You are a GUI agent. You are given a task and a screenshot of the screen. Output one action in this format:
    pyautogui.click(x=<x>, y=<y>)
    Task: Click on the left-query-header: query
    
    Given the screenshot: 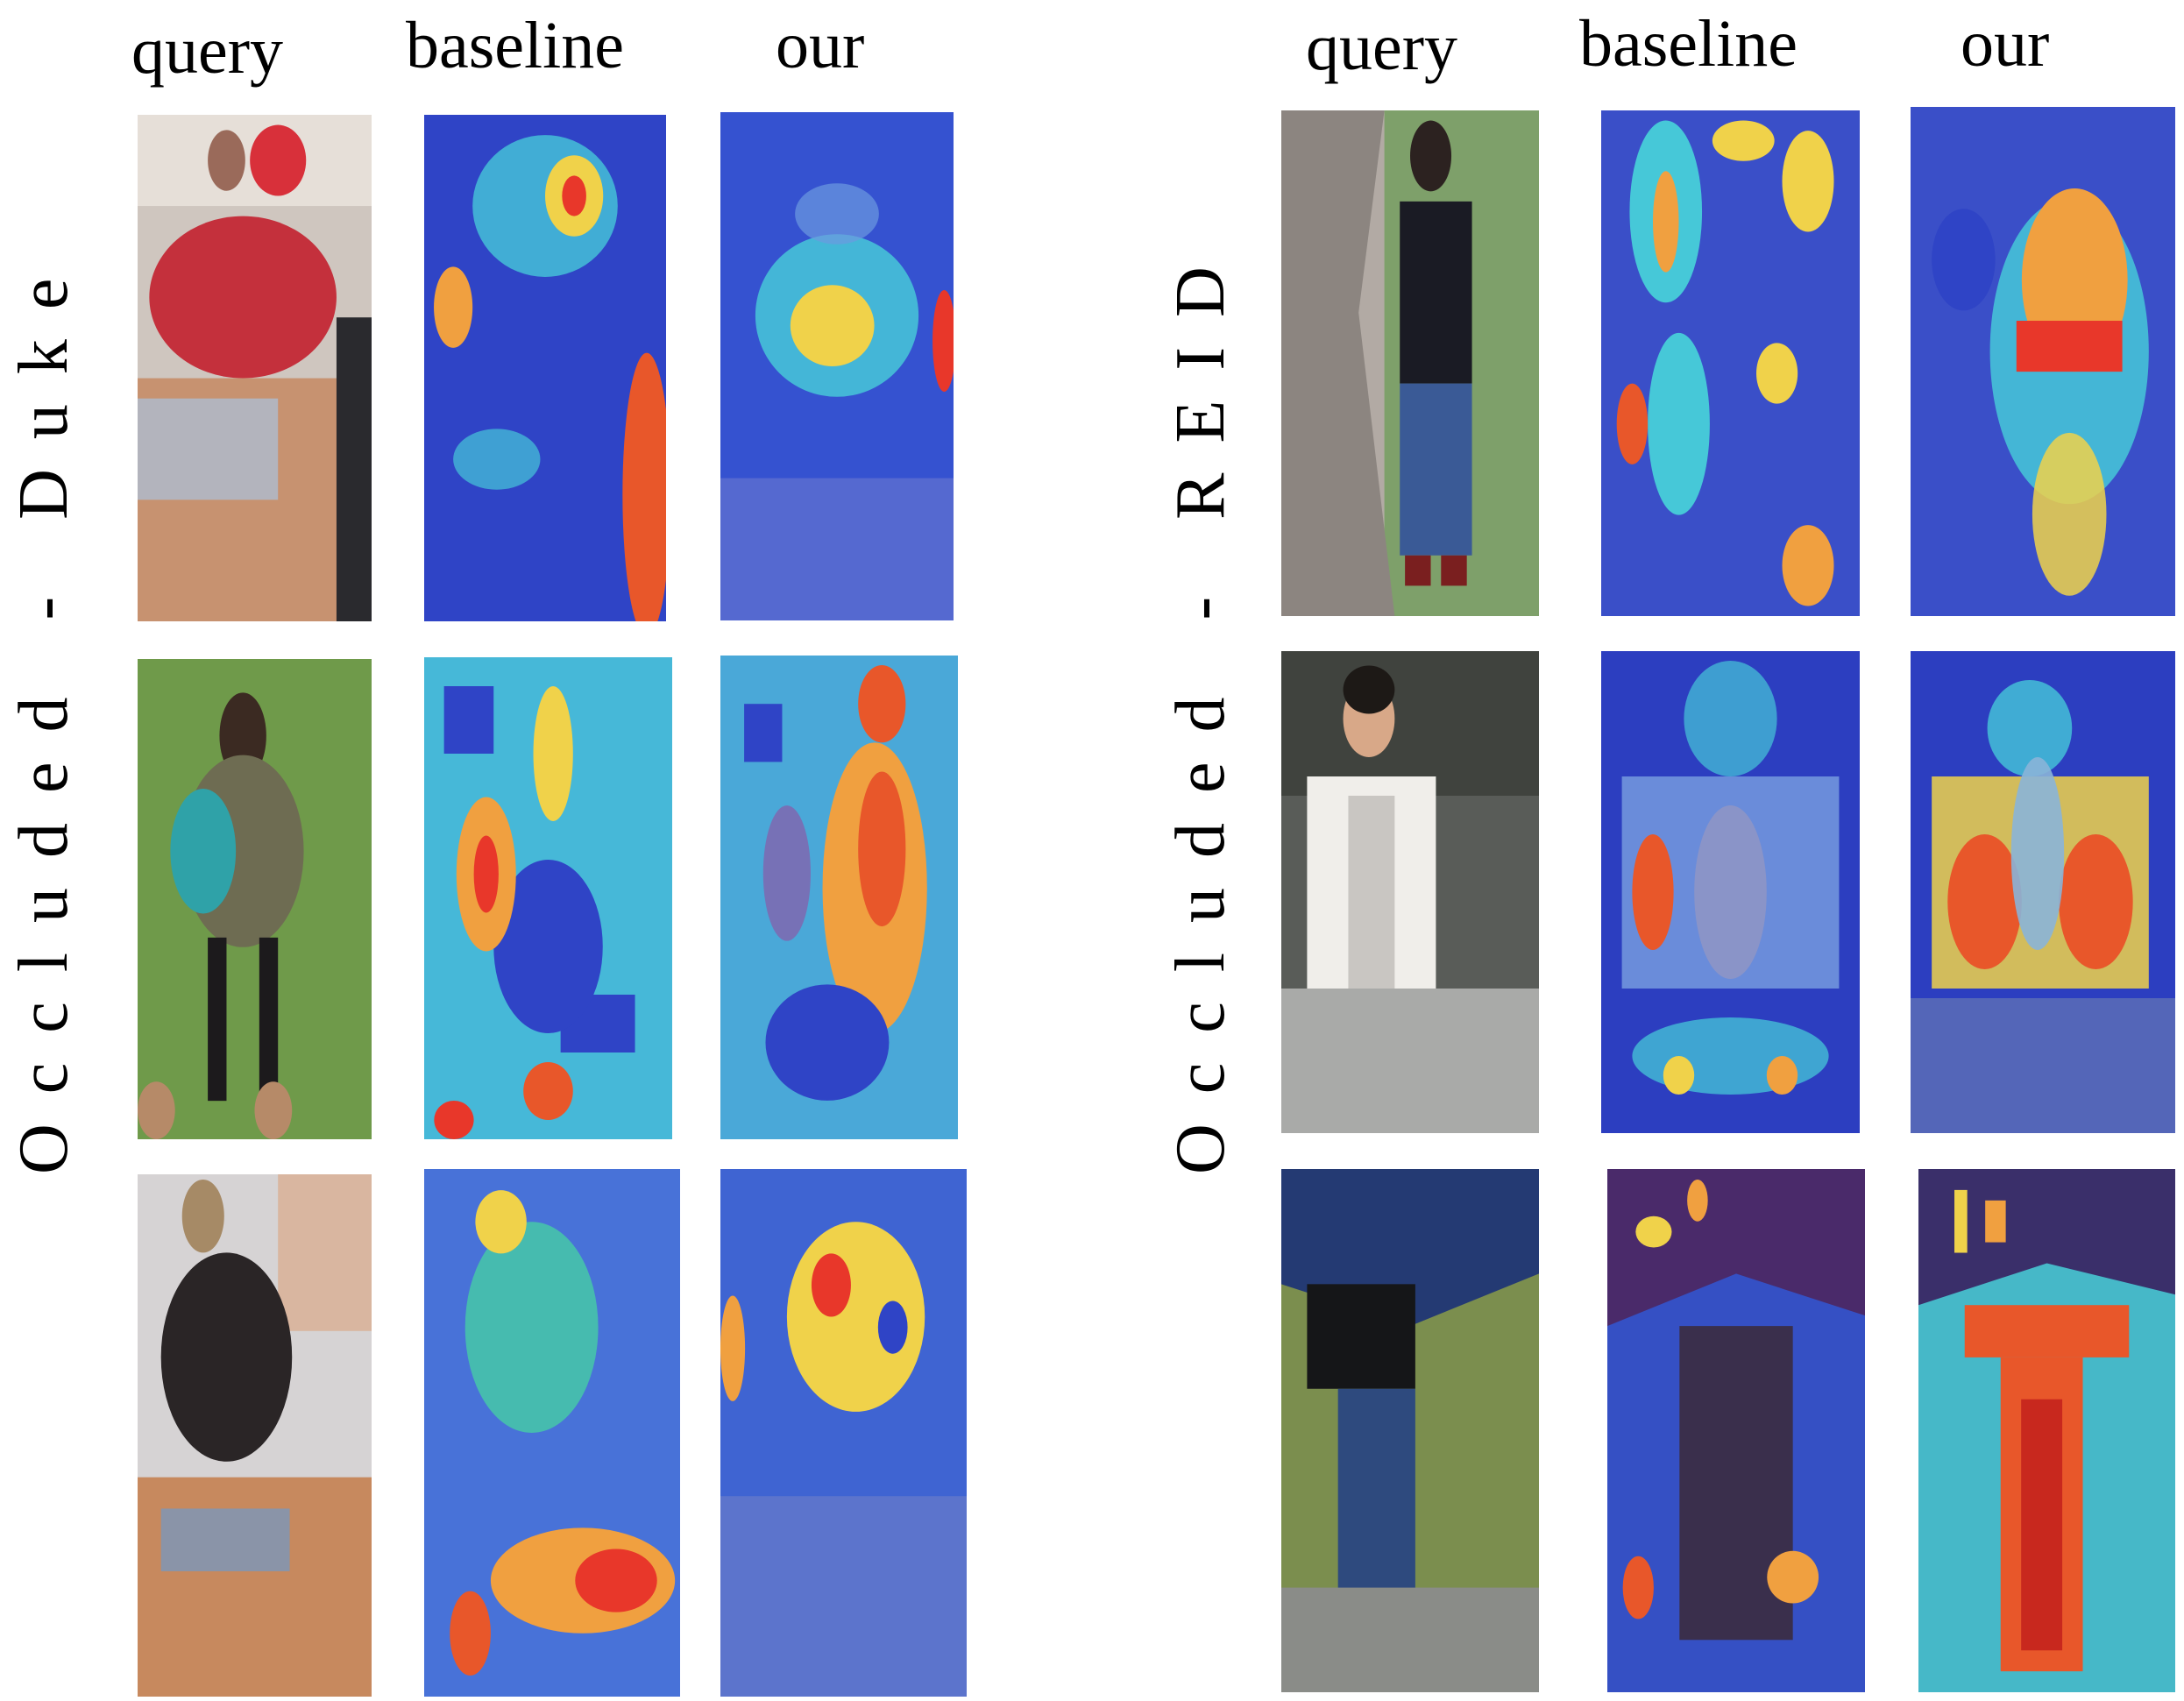 What is the action you would take?
    pyautogui.click(x=207, y=51)
    